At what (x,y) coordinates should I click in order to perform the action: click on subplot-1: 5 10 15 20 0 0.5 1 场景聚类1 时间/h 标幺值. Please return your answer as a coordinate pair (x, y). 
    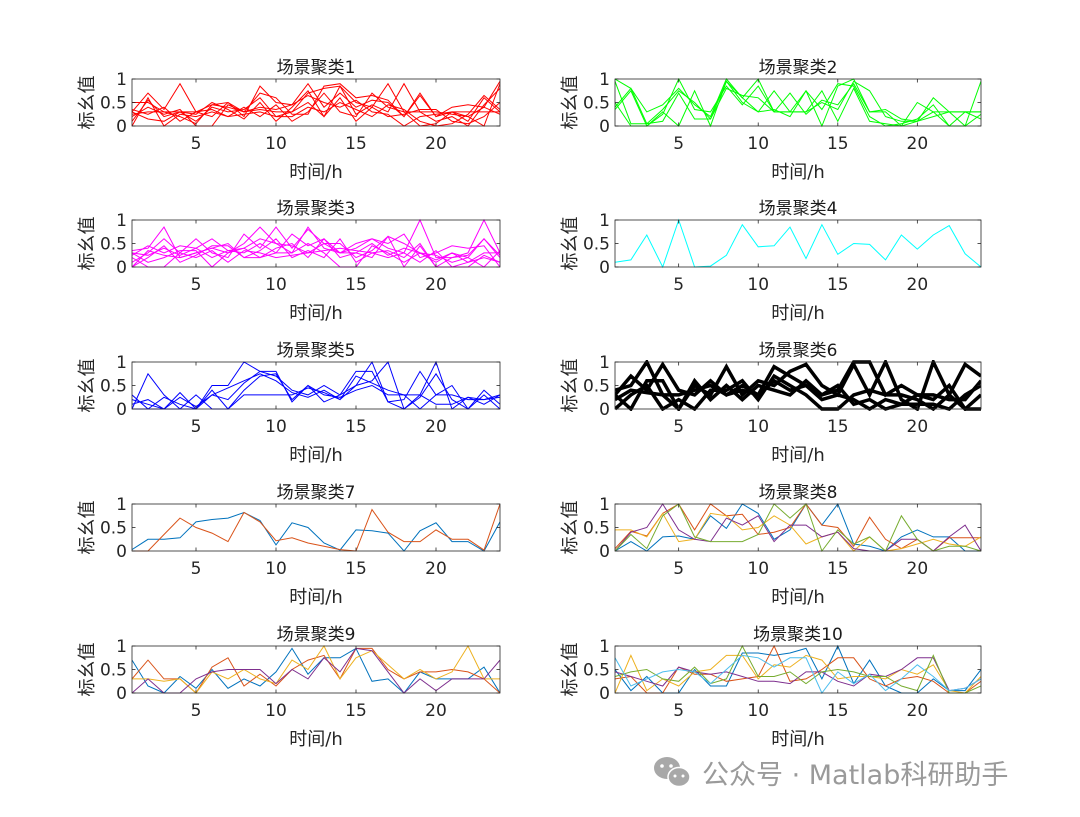
    Looking at the image, I should click on (289, 120).